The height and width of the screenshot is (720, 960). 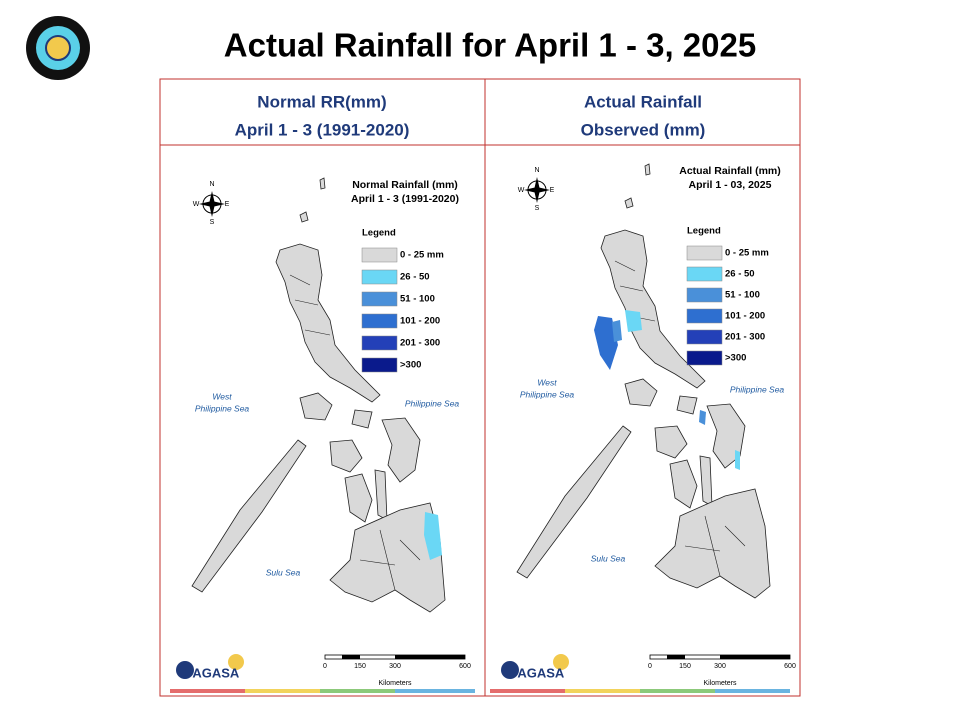 I want to click on map-title: April 1 - 3 (1991-2020), so click(x=405, y=199).